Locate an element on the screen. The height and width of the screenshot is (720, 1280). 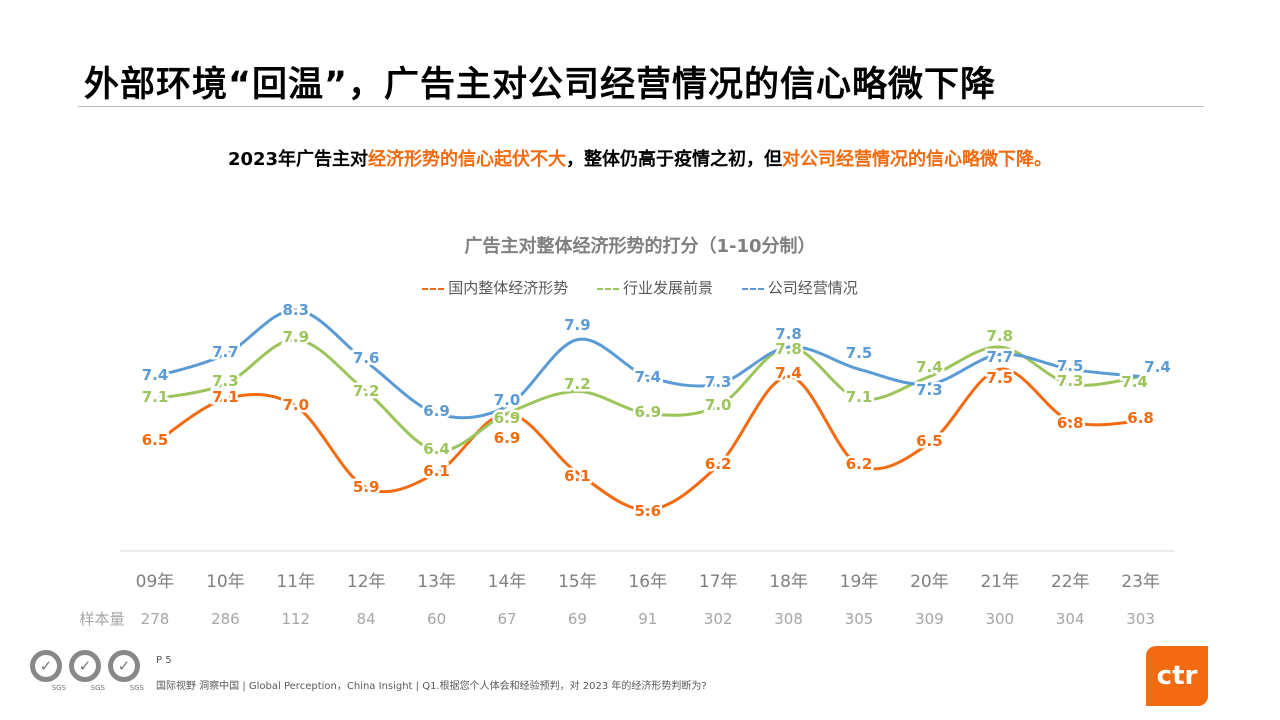
x-tick-label: 21年 is located at coordinates (999, 582).